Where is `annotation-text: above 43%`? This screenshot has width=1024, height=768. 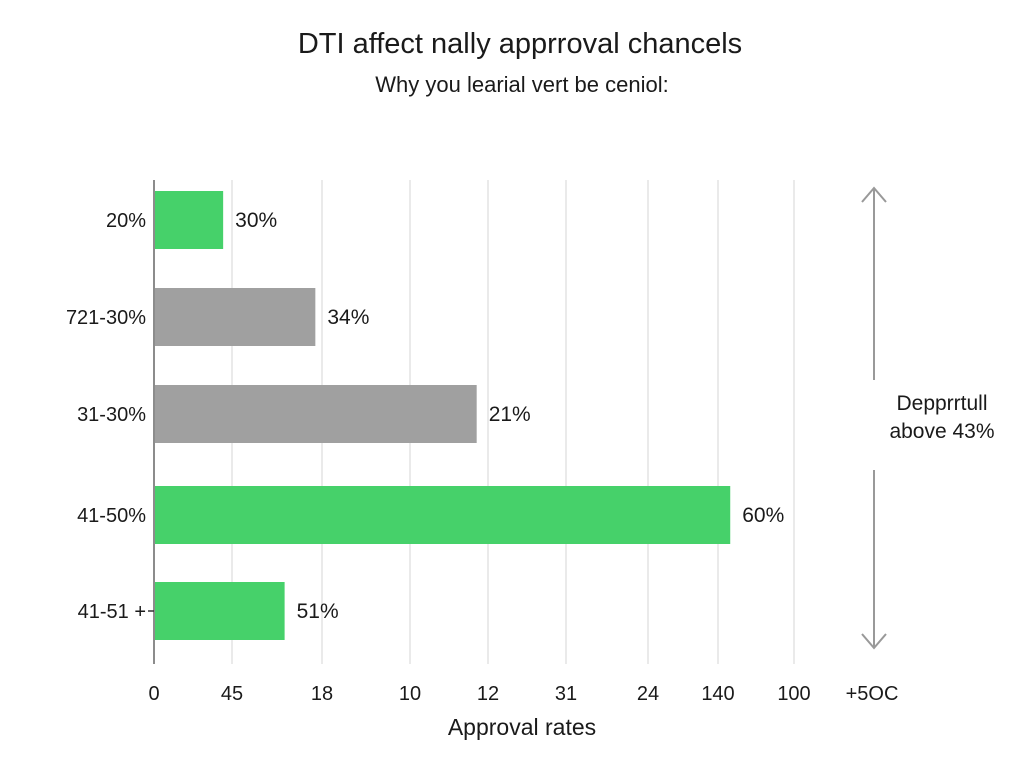 annotation-text: above 43% is located at coordinates (941, 431).